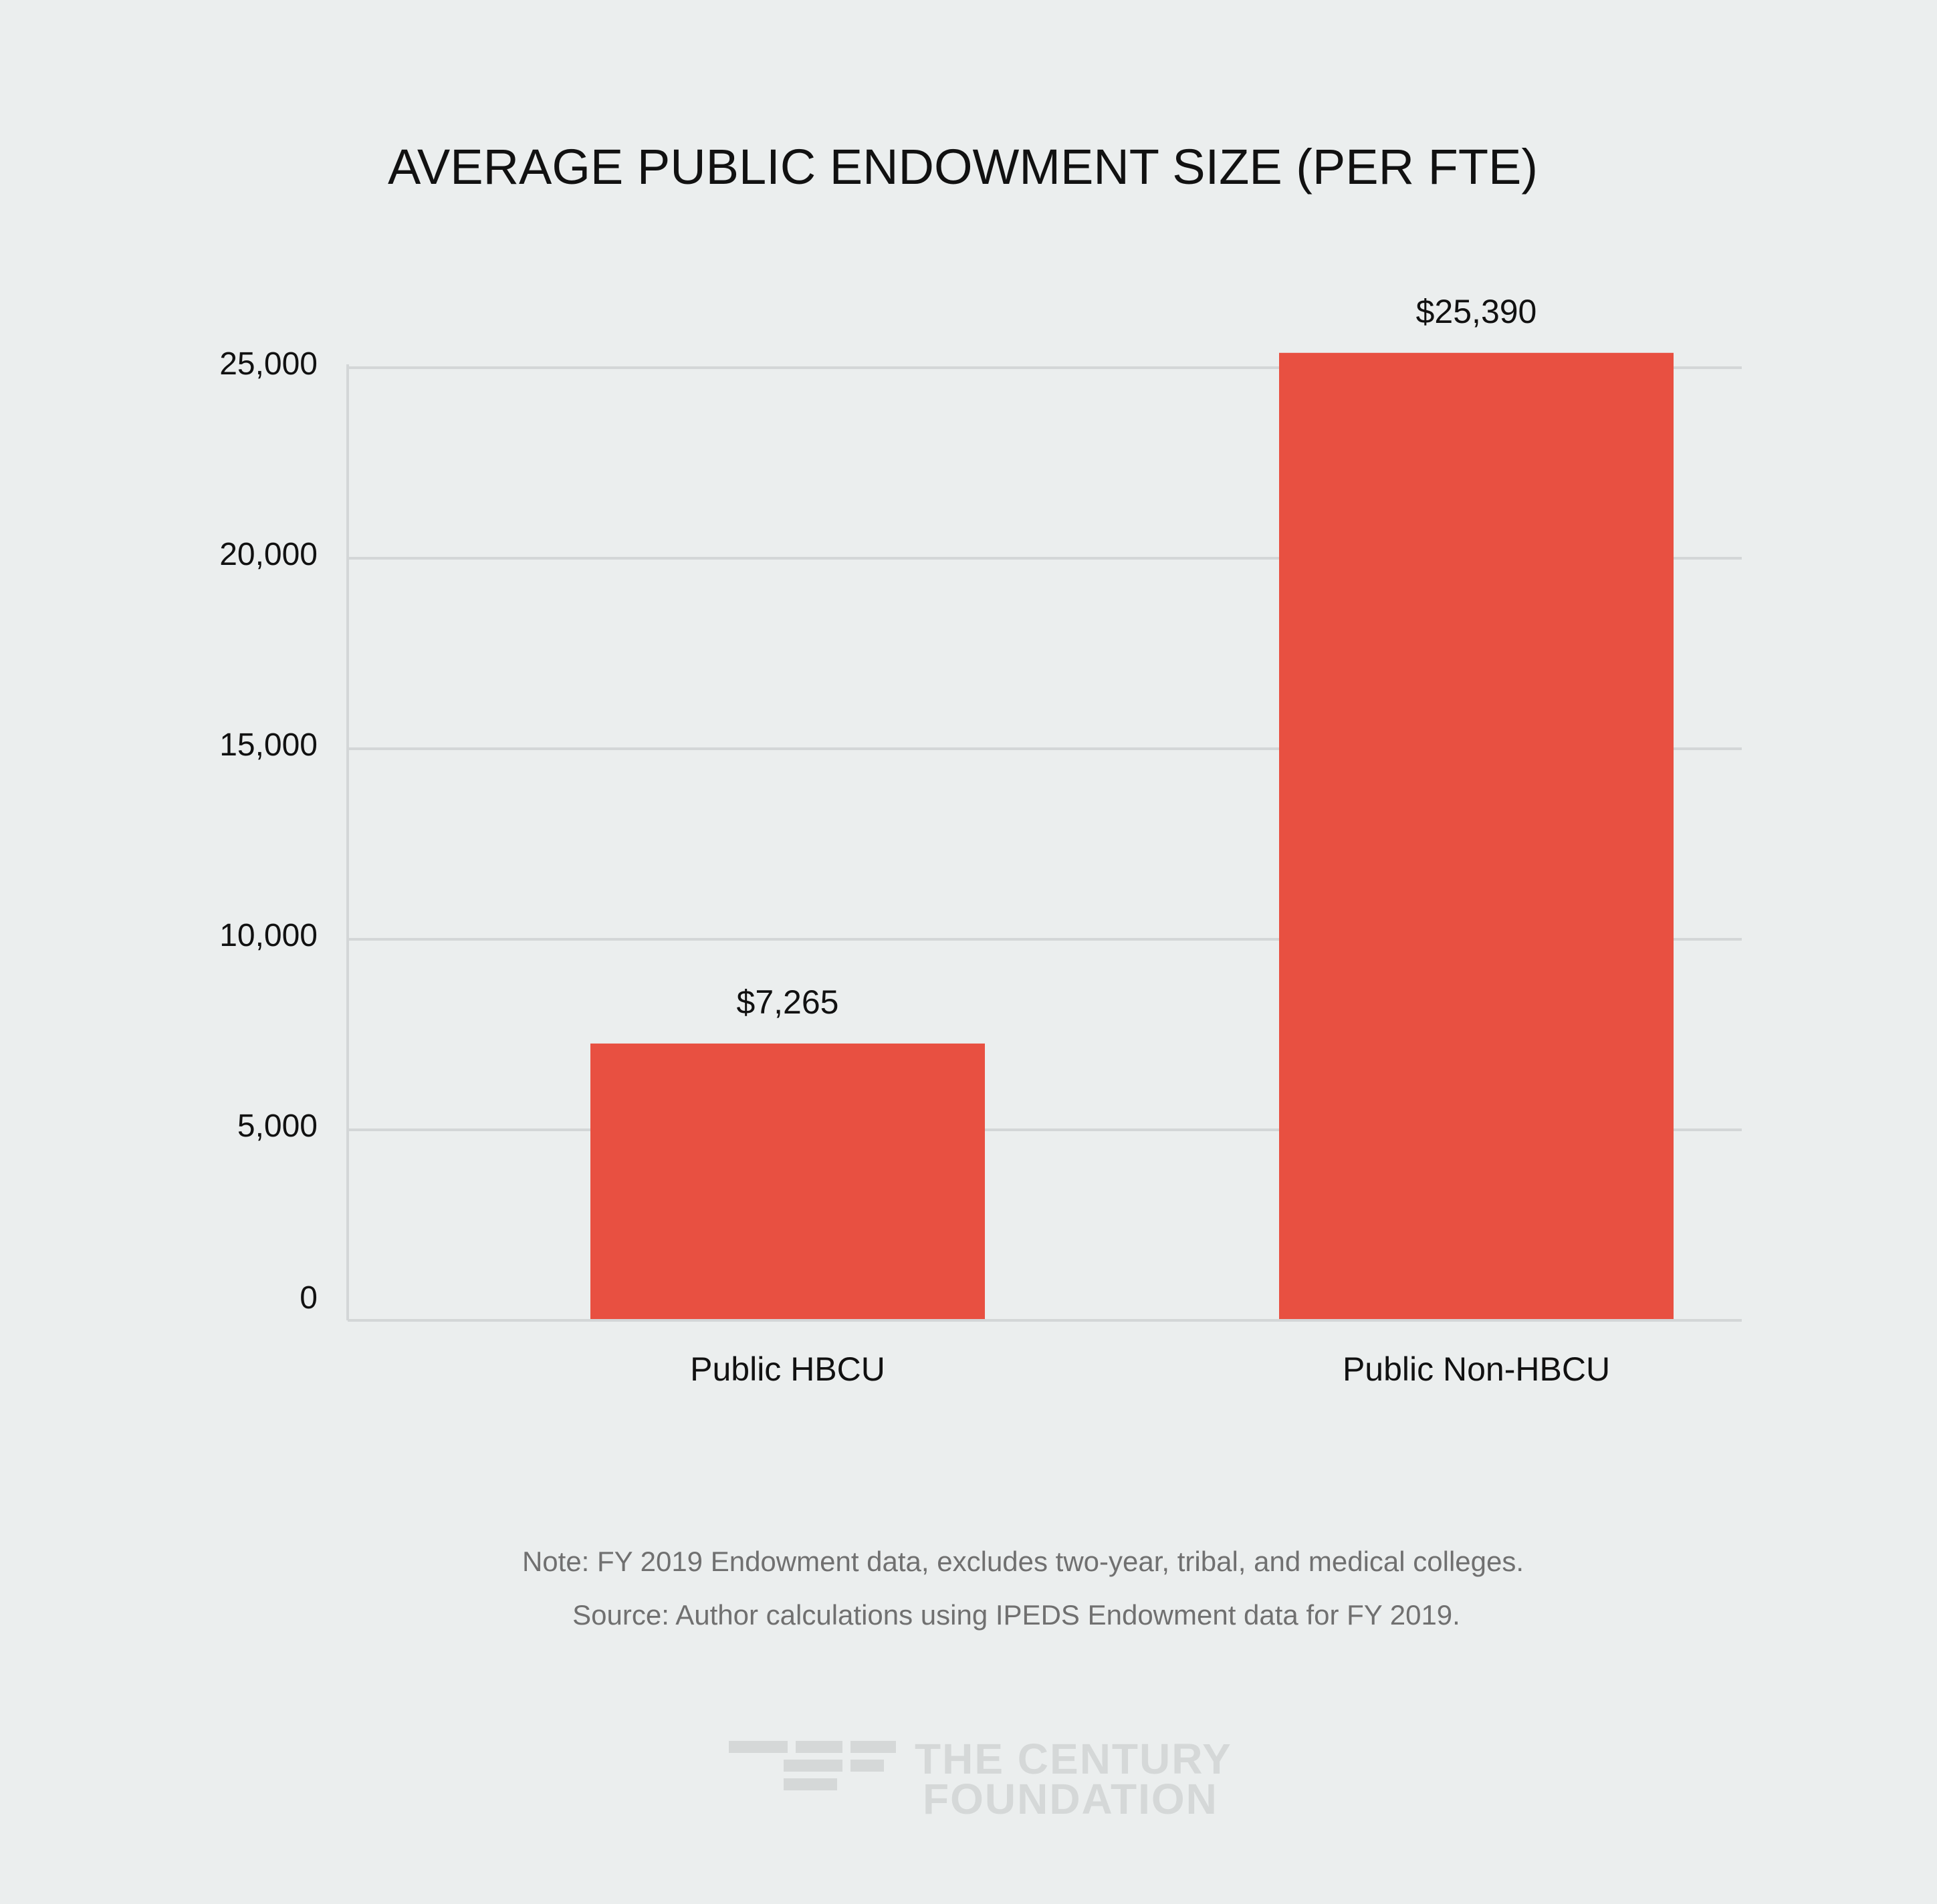 This screenshot has width=1937, height=1904. What do you see at coordinates (1073, 1759) in the screenshot?
I see `logo-text-line1: THE CENTURY` at bounding box center [1073, 1759].